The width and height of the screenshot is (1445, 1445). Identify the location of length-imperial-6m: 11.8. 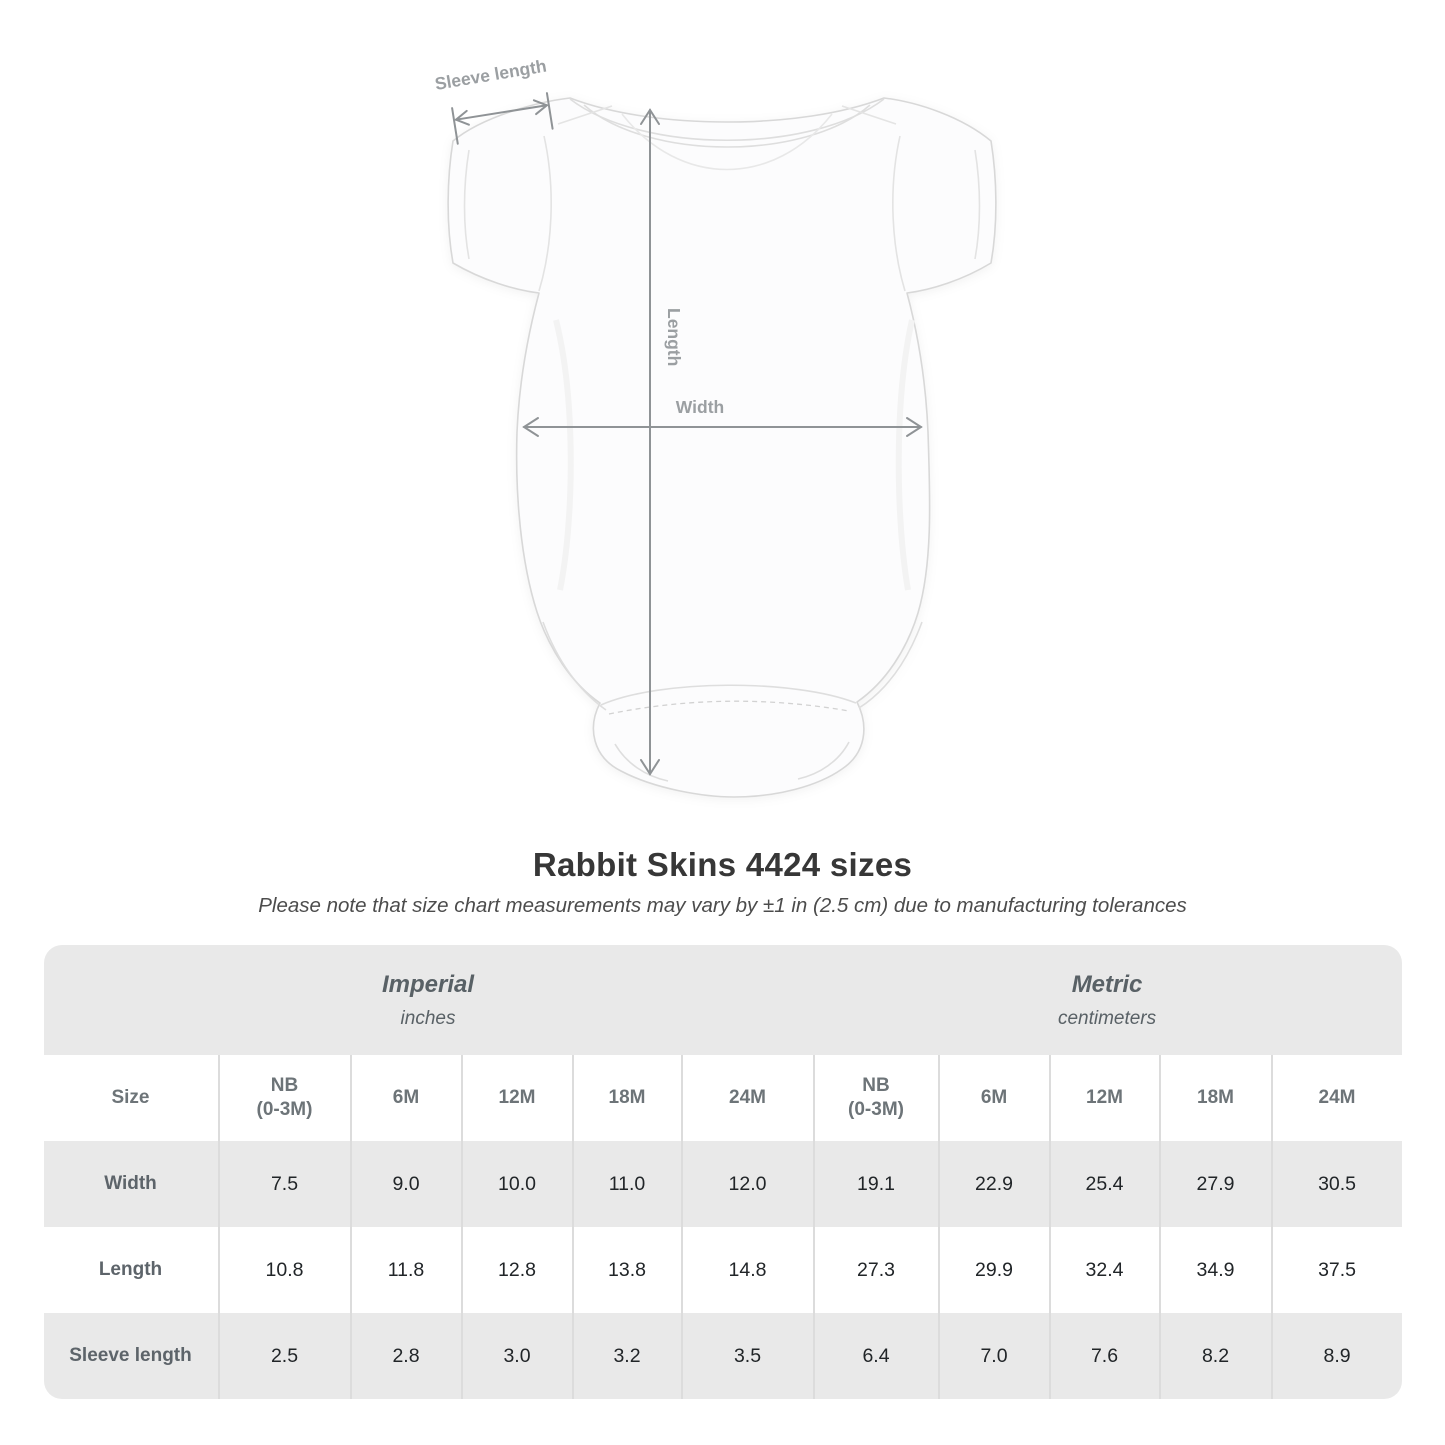
(405, 1270).